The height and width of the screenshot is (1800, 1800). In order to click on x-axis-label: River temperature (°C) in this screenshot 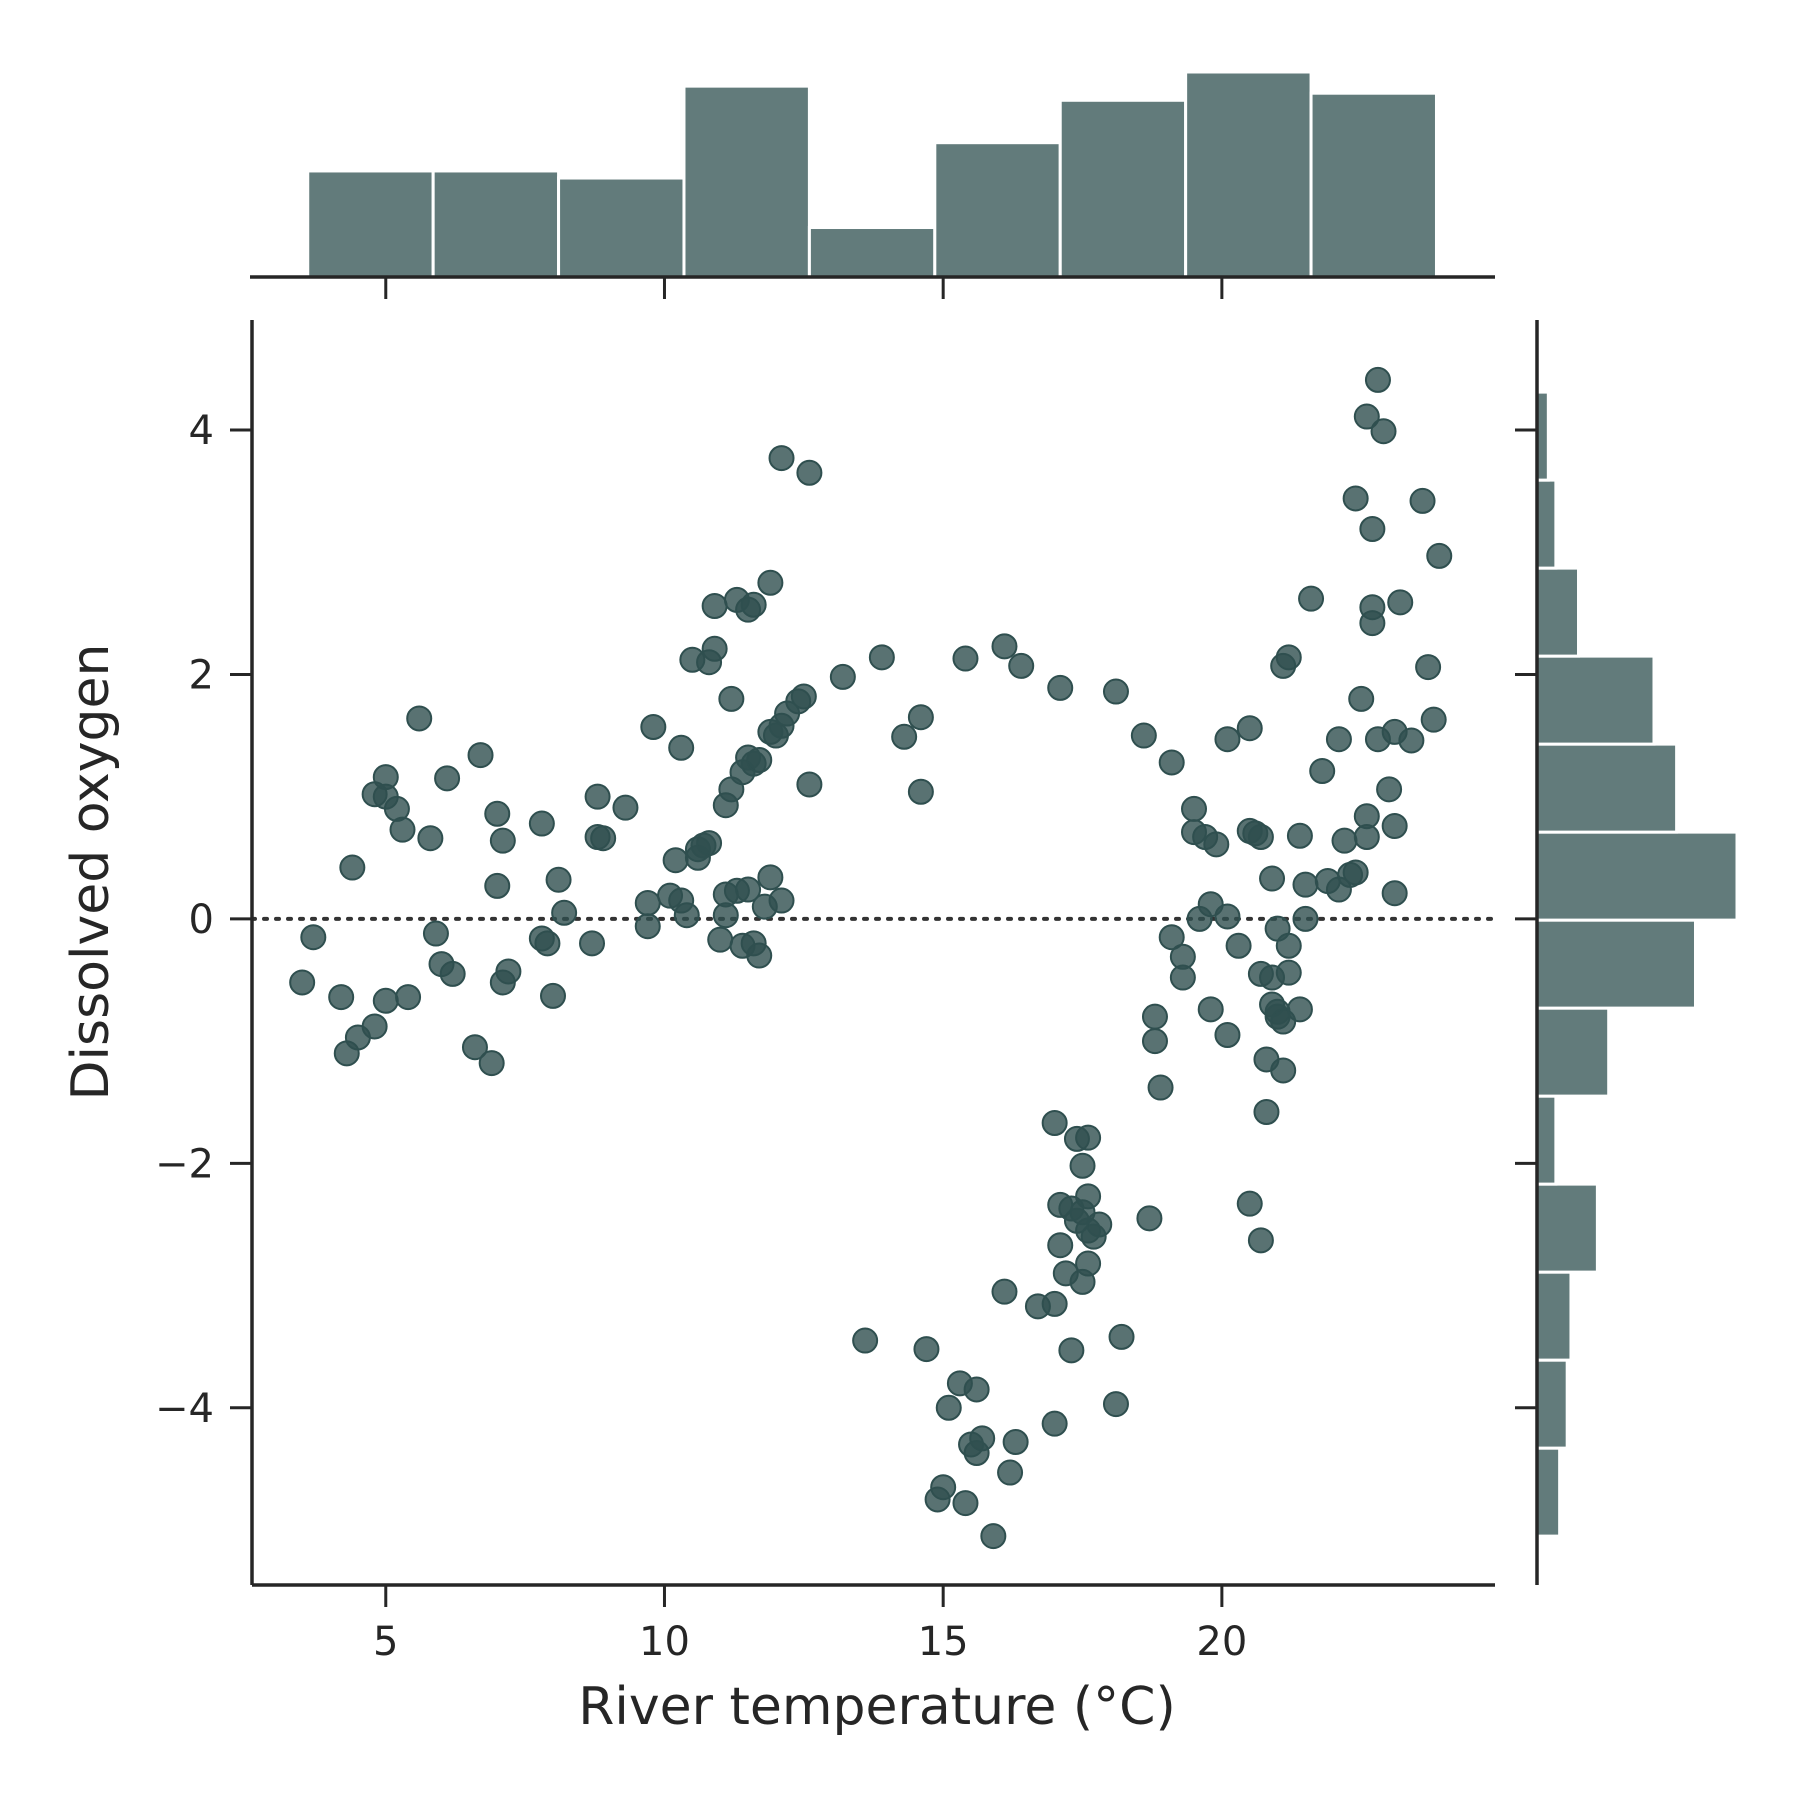, I will do `click(877, 1707)`.